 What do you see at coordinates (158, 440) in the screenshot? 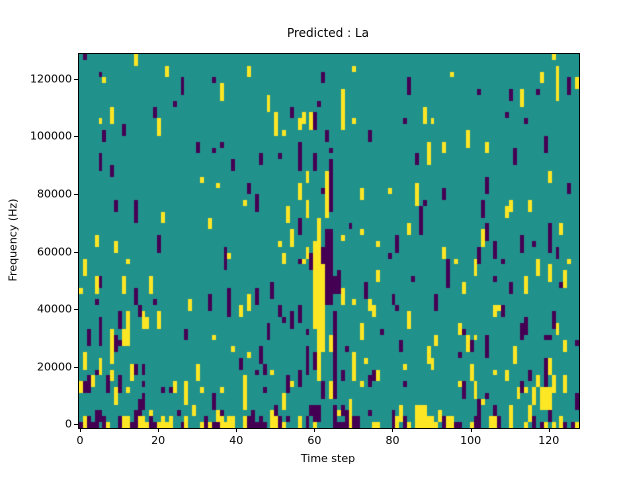
I see `x-tick-label: 20` at bounding box center [158, 440].